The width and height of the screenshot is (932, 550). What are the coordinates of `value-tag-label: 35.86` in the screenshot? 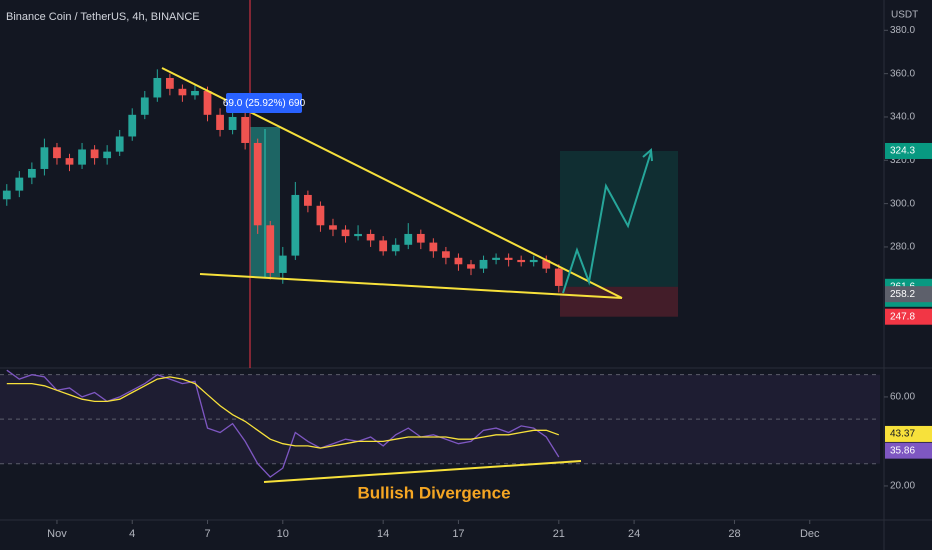 It's located at (902, 450).